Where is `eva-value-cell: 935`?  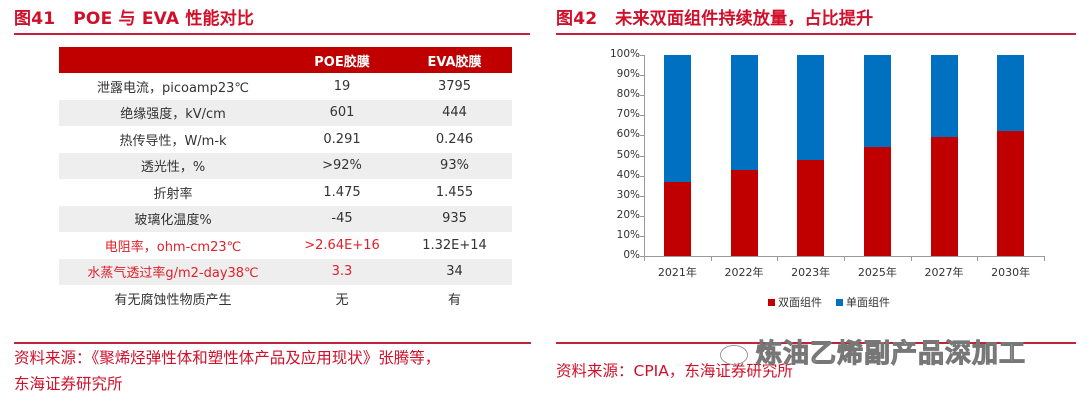 eva-value-cell: 935 is located at coordinates (454, 218).